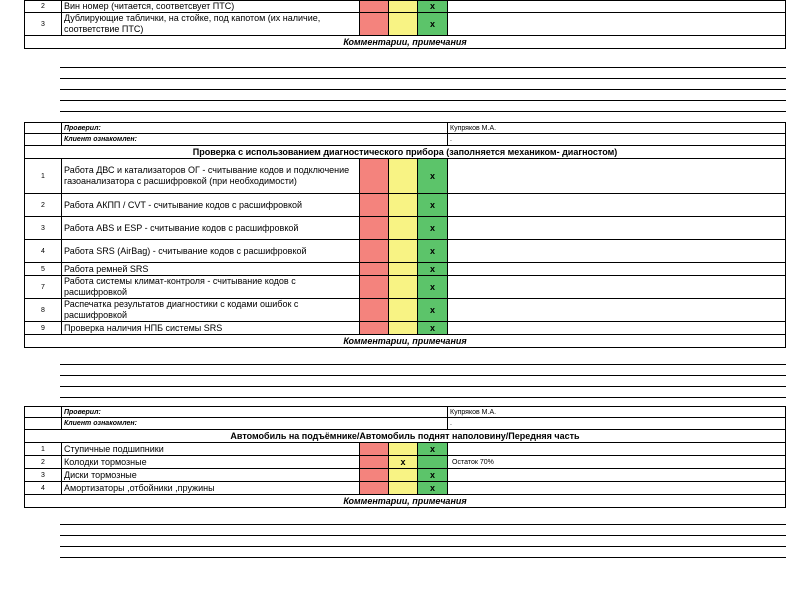 The image size is (800, 600). I want to click on client-ack-label: Клиент ознакомлен:, so click(255, 139).